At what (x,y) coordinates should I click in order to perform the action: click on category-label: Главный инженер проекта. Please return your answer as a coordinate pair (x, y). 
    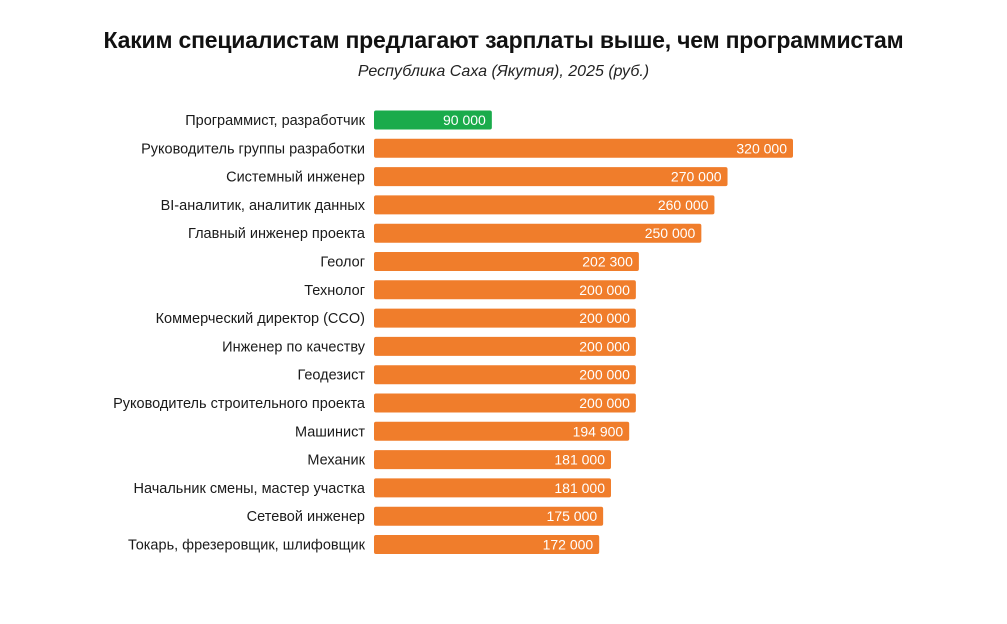
    Looking at the image, I should click on (277, 234).